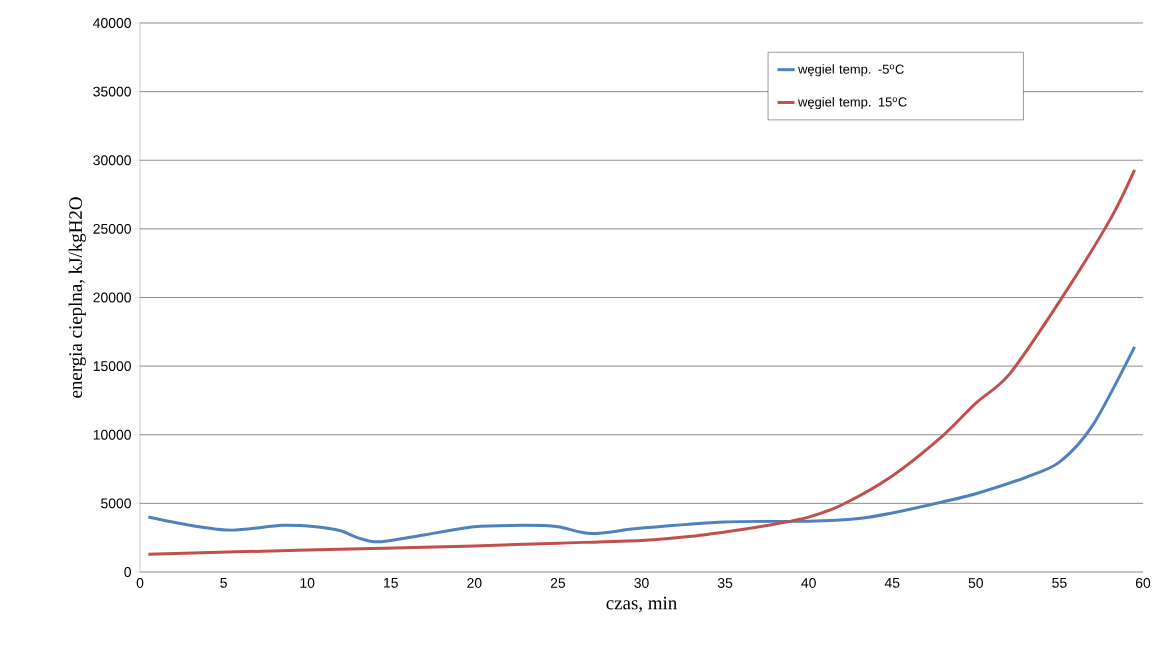 The image size is (1162, 664). Describe the element at coordinates (112, 366) in the screenshot. I see `y-tick-label: 15000` at that location.